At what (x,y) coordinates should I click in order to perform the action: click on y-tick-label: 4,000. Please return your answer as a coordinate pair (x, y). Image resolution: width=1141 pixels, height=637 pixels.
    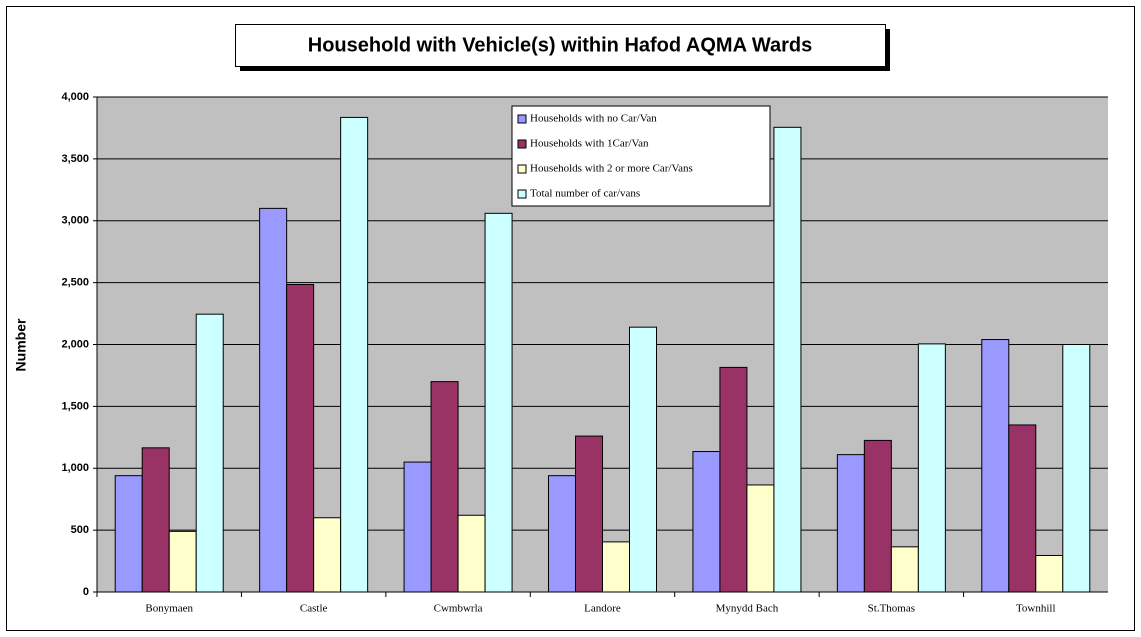
    Looking at the image, I should click on (75, 97).